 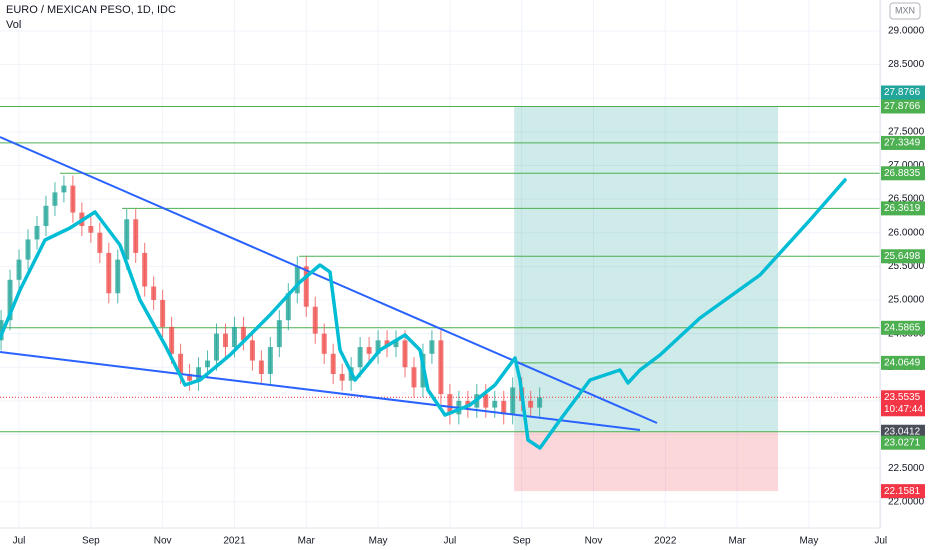 I want to click on stop-label: 22.1581, so click(x=902, y=491).